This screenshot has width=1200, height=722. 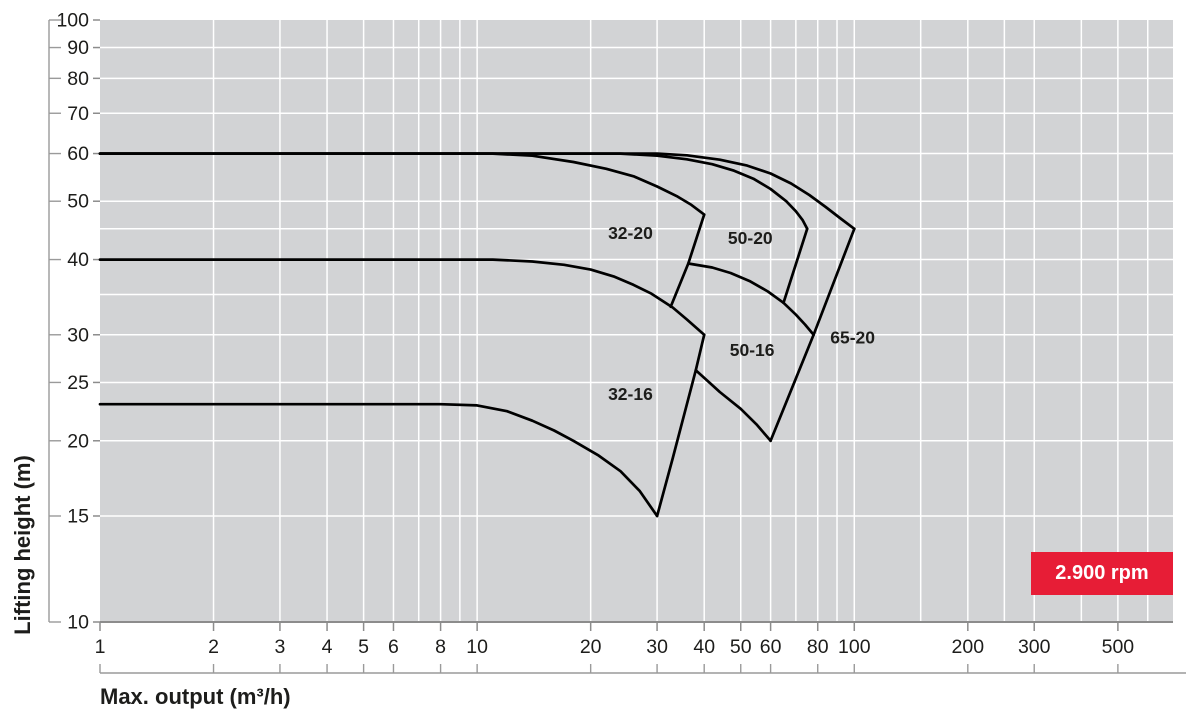 What do you see at coordinates (78, 623) in the screenshot?
I see `y-tick-label-10: 10` at bounding box center [78, 623].